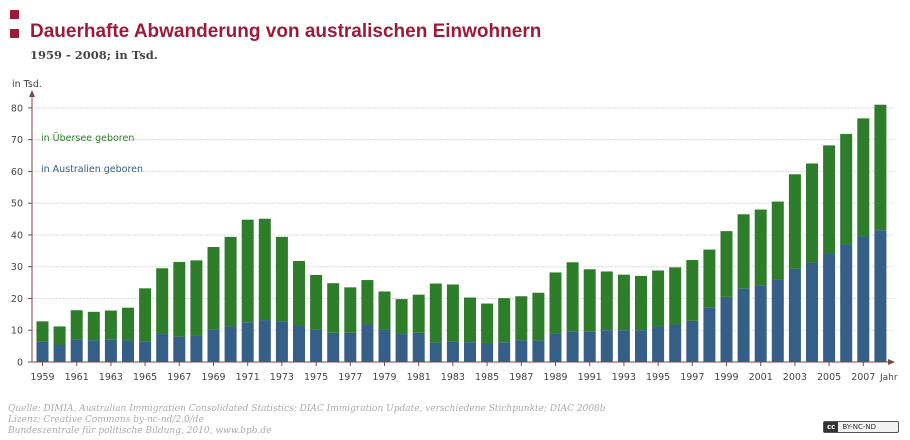  What do you see at coordinates (831, 427) in the screenshot?
I see `cc-icon: cc` at bounding box center [831, 427].